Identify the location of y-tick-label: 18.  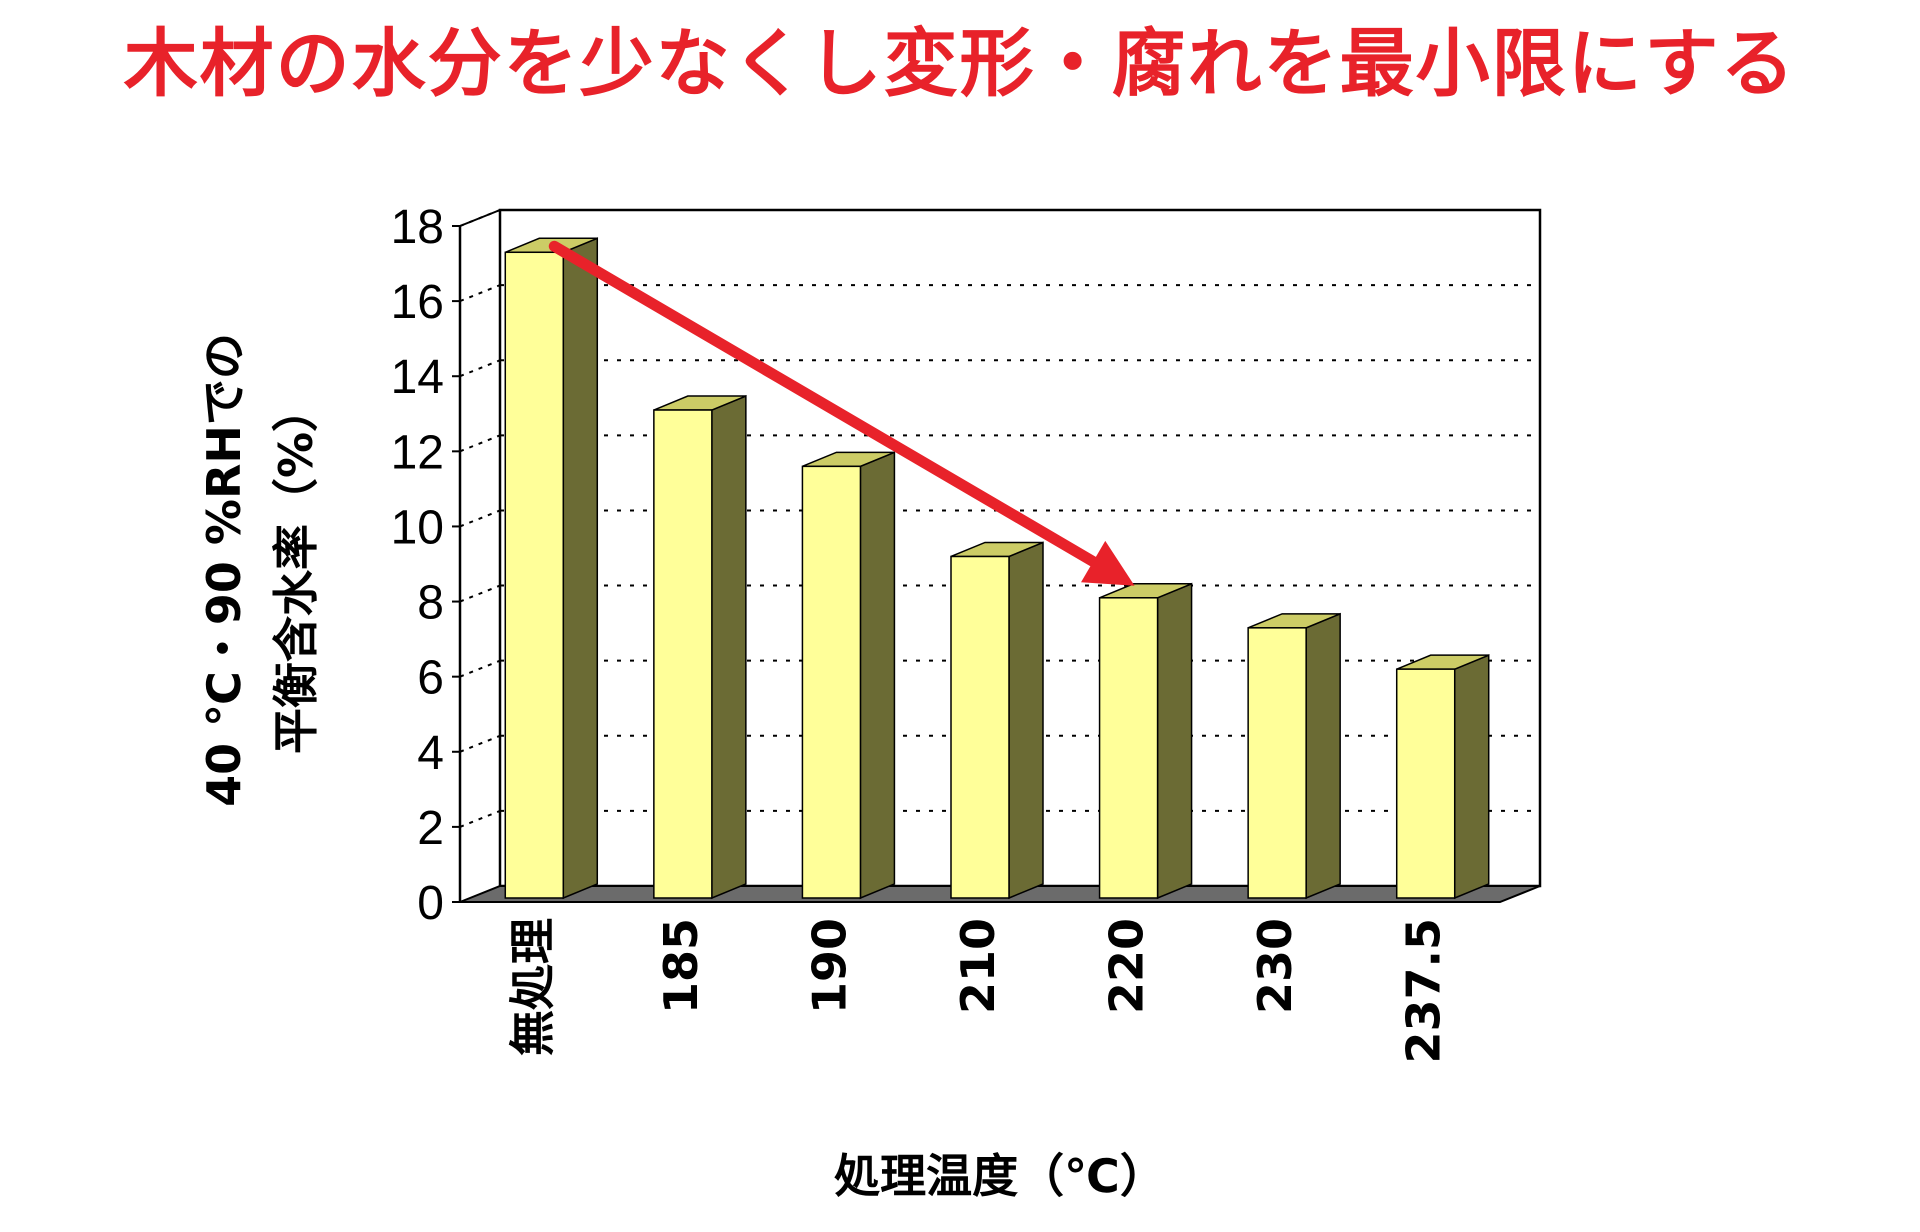
(417, 227).